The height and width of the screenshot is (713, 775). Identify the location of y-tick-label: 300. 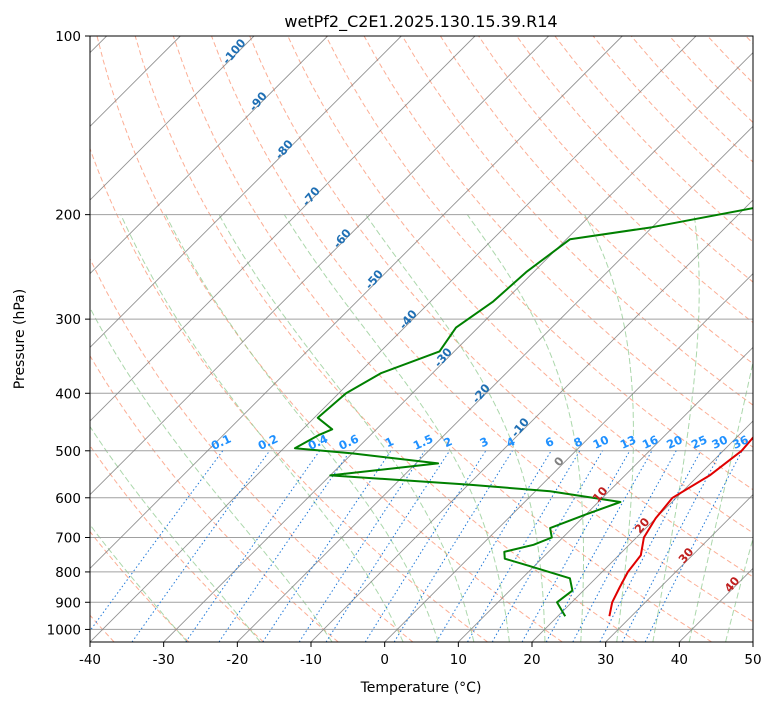
(68, 320).